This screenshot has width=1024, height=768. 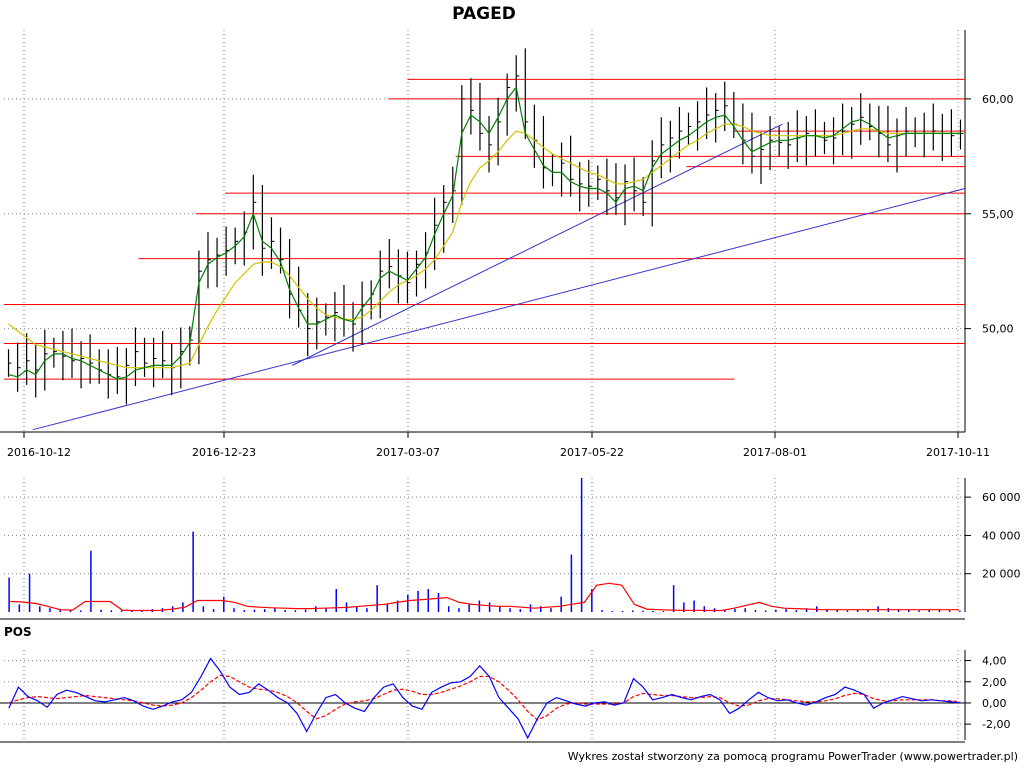 What do you see at coordinates (39, 452) in the screenshot?
I see `x-tick-label: 2016-10-12` at bounding box center [39, 452].